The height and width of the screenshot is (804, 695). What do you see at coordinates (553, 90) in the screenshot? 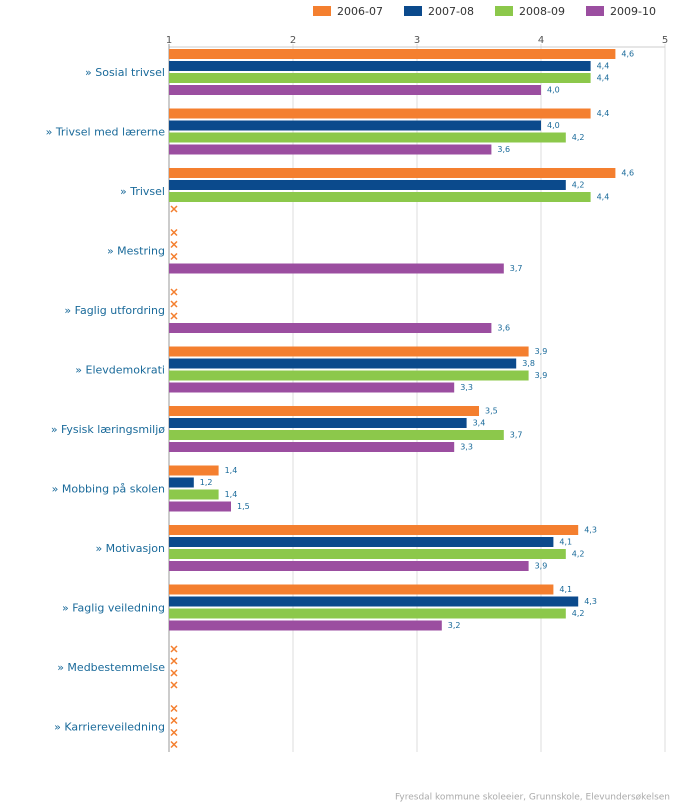
I see `value-label: 4,0` at bounding box center [553, 90].